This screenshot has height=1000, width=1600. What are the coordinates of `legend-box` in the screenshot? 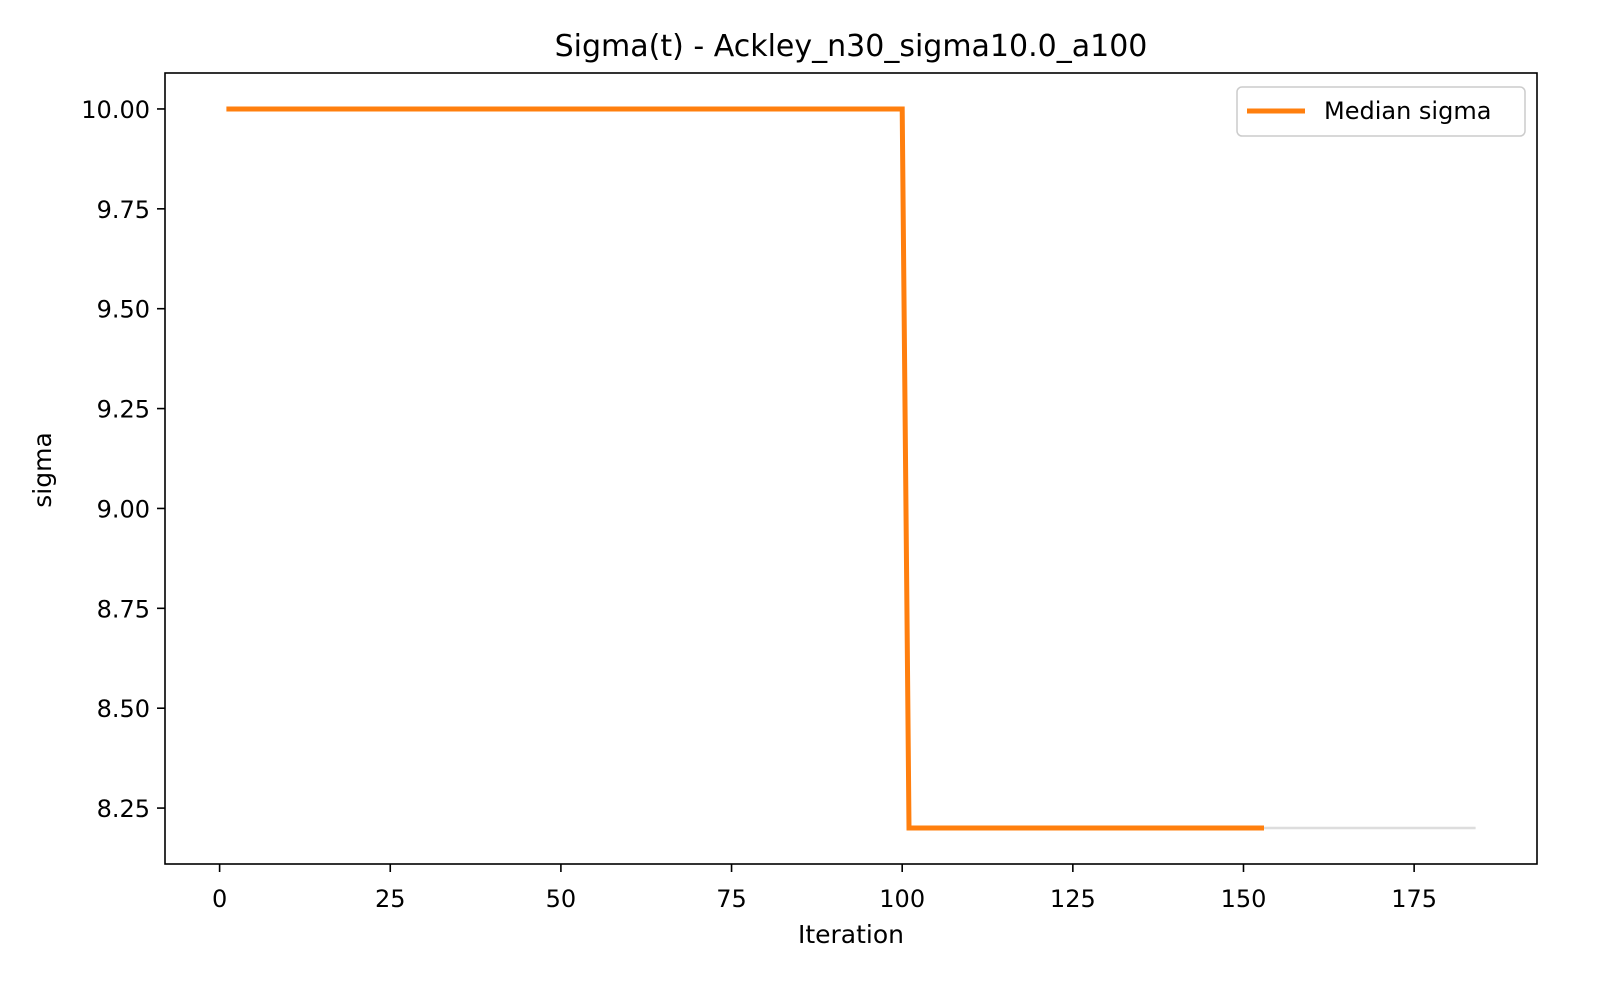 It's located at (1381, 111).